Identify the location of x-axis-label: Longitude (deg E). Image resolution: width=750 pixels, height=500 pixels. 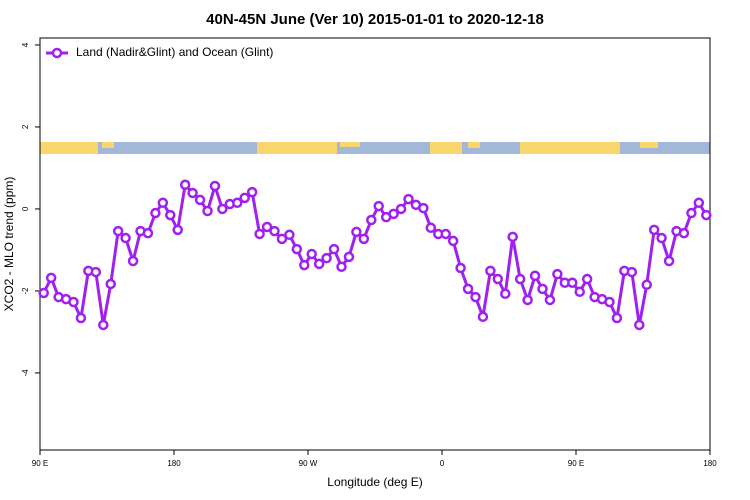
(374, 482).